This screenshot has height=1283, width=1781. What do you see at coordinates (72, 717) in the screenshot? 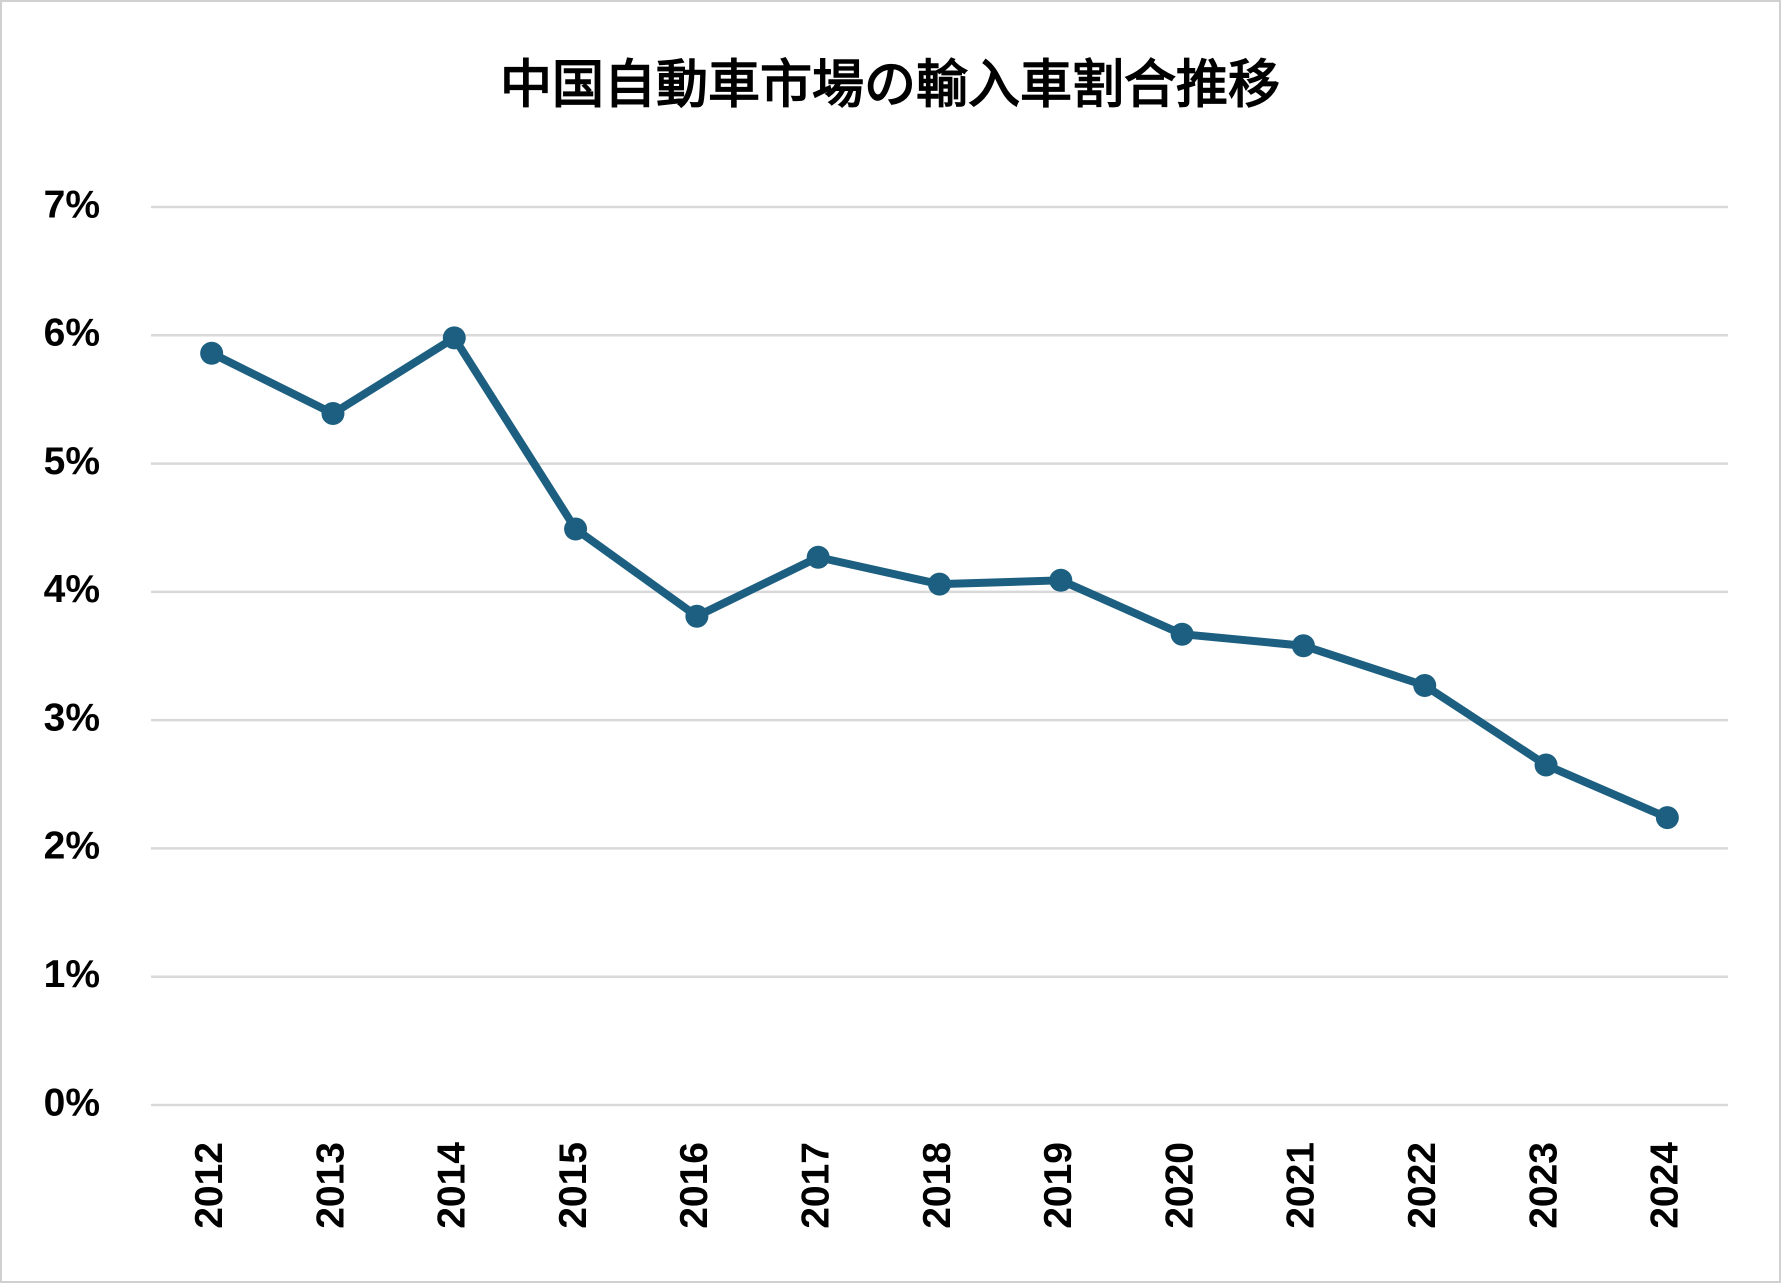
I see `y-tick-label: 3%` at bounding box center [72, 717].